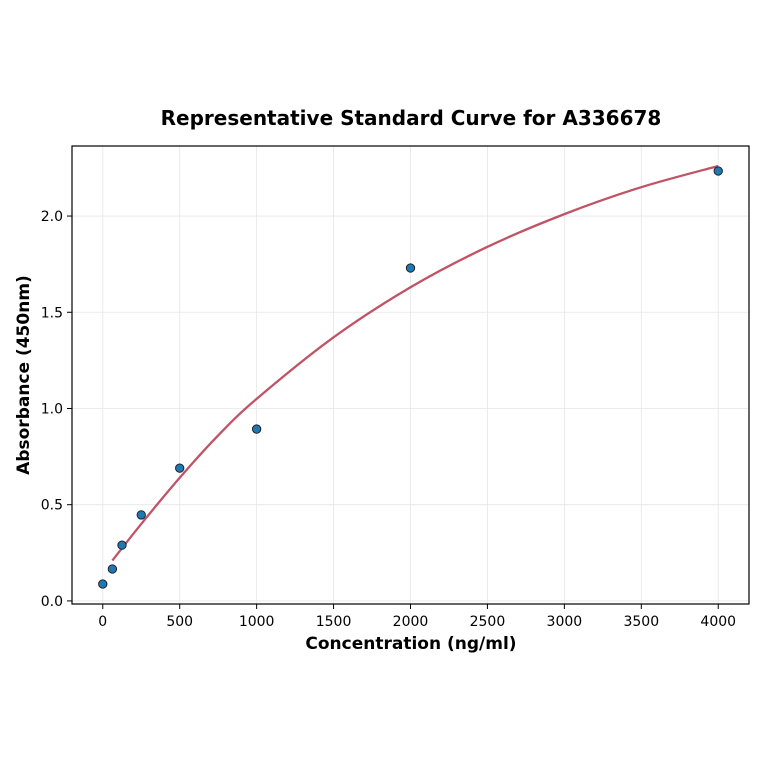 The image size is (764, 764). What do you see at coordinates (52, 217) in the screenshot?
I see `y-tick-label: 2.0` at bounding box center [52, 217].